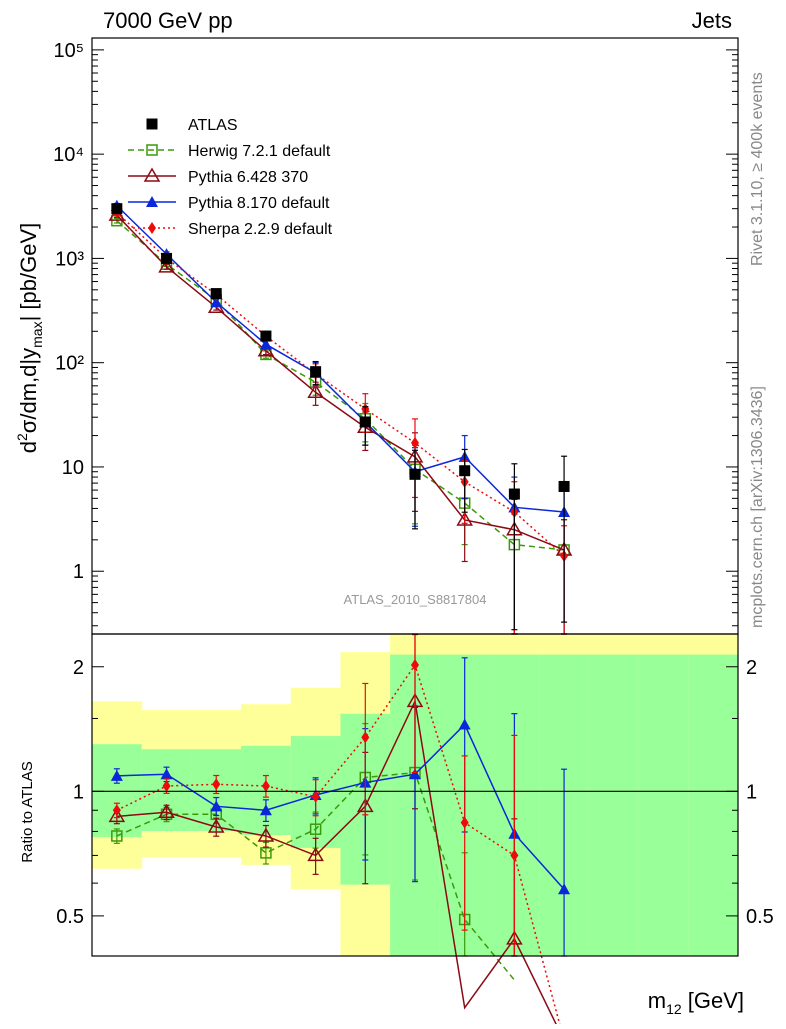  Describe the element at coordinates (152, 150) in the screenshot. I see `legend-marker-herwig` at that location.